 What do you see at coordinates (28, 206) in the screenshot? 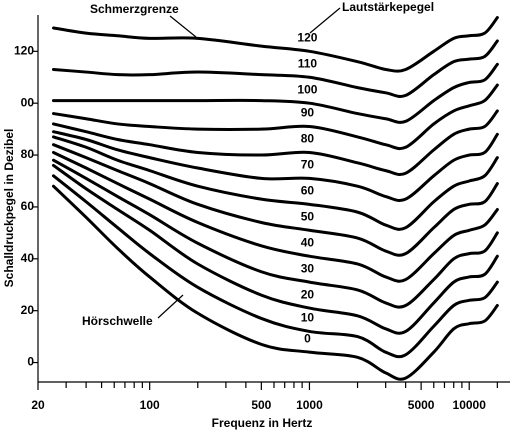
I see `y-tick-label: 60` at bounding box center [28, 206].